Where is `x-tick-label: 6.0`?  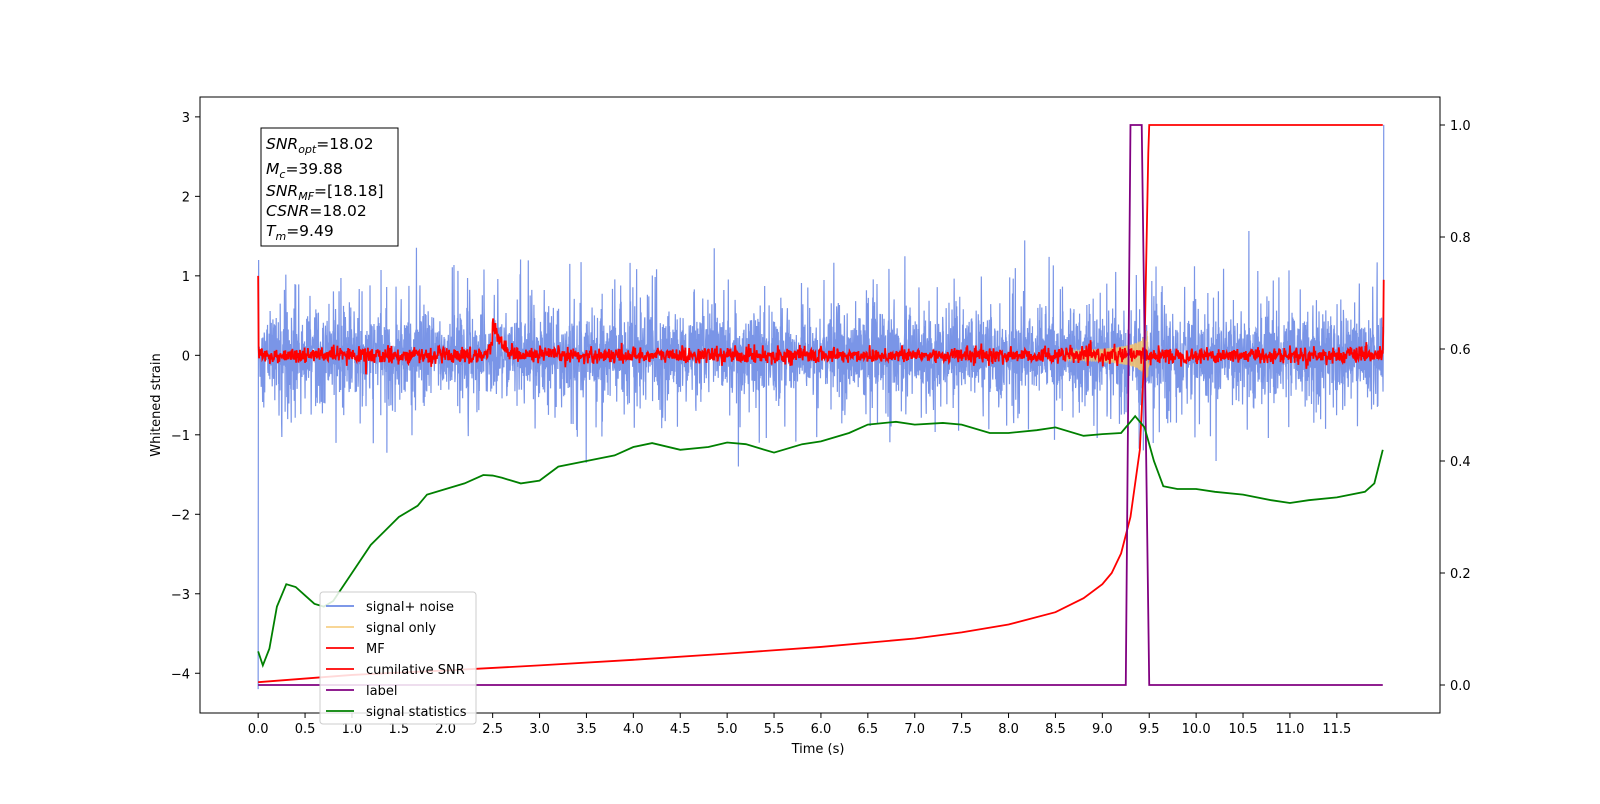 x-tick-label: 6.0 is located at coordinates (821, 729).